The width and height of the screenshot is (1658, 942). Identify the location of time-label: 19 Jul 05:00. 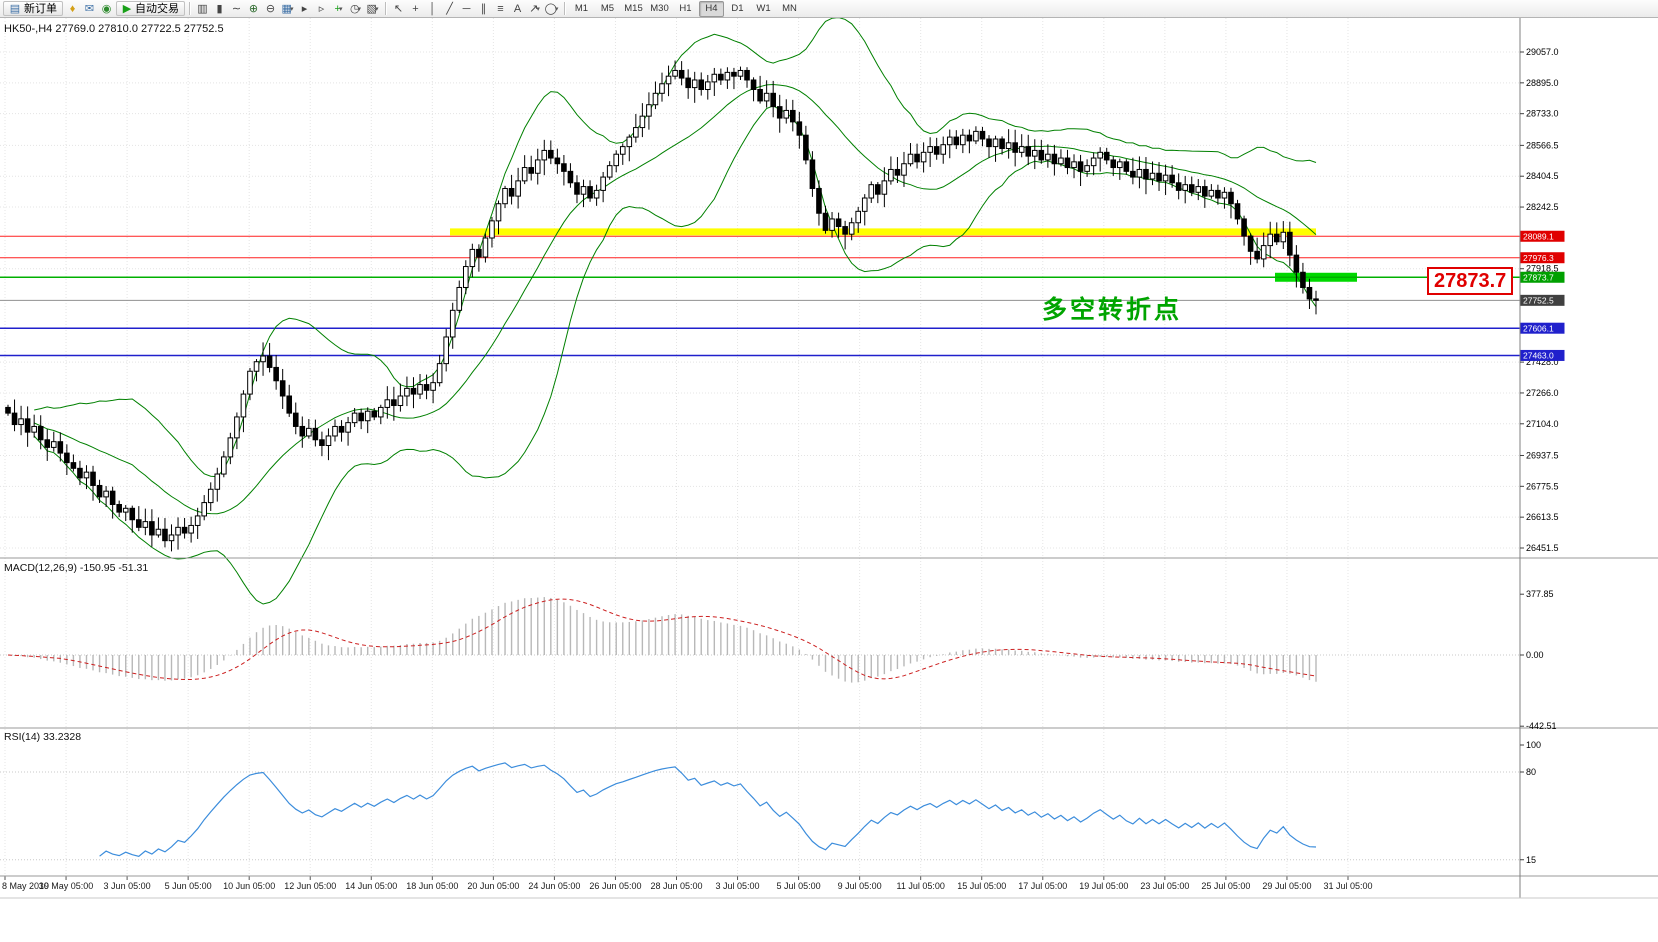
(1104, 886).